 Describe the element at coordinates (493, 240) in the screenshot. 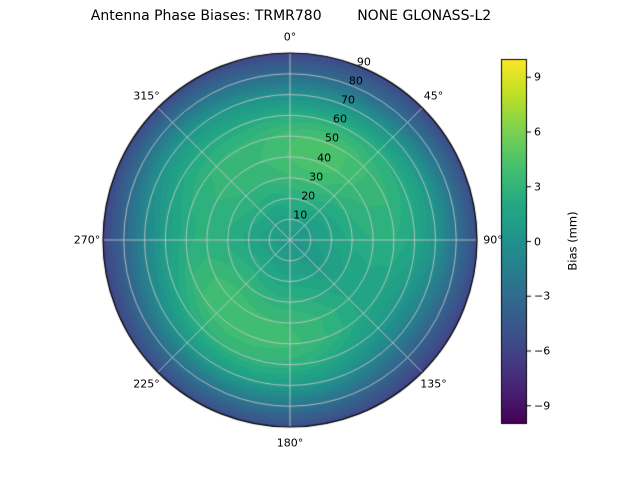

I see `theta-tick-label-90: 90°` at that location.